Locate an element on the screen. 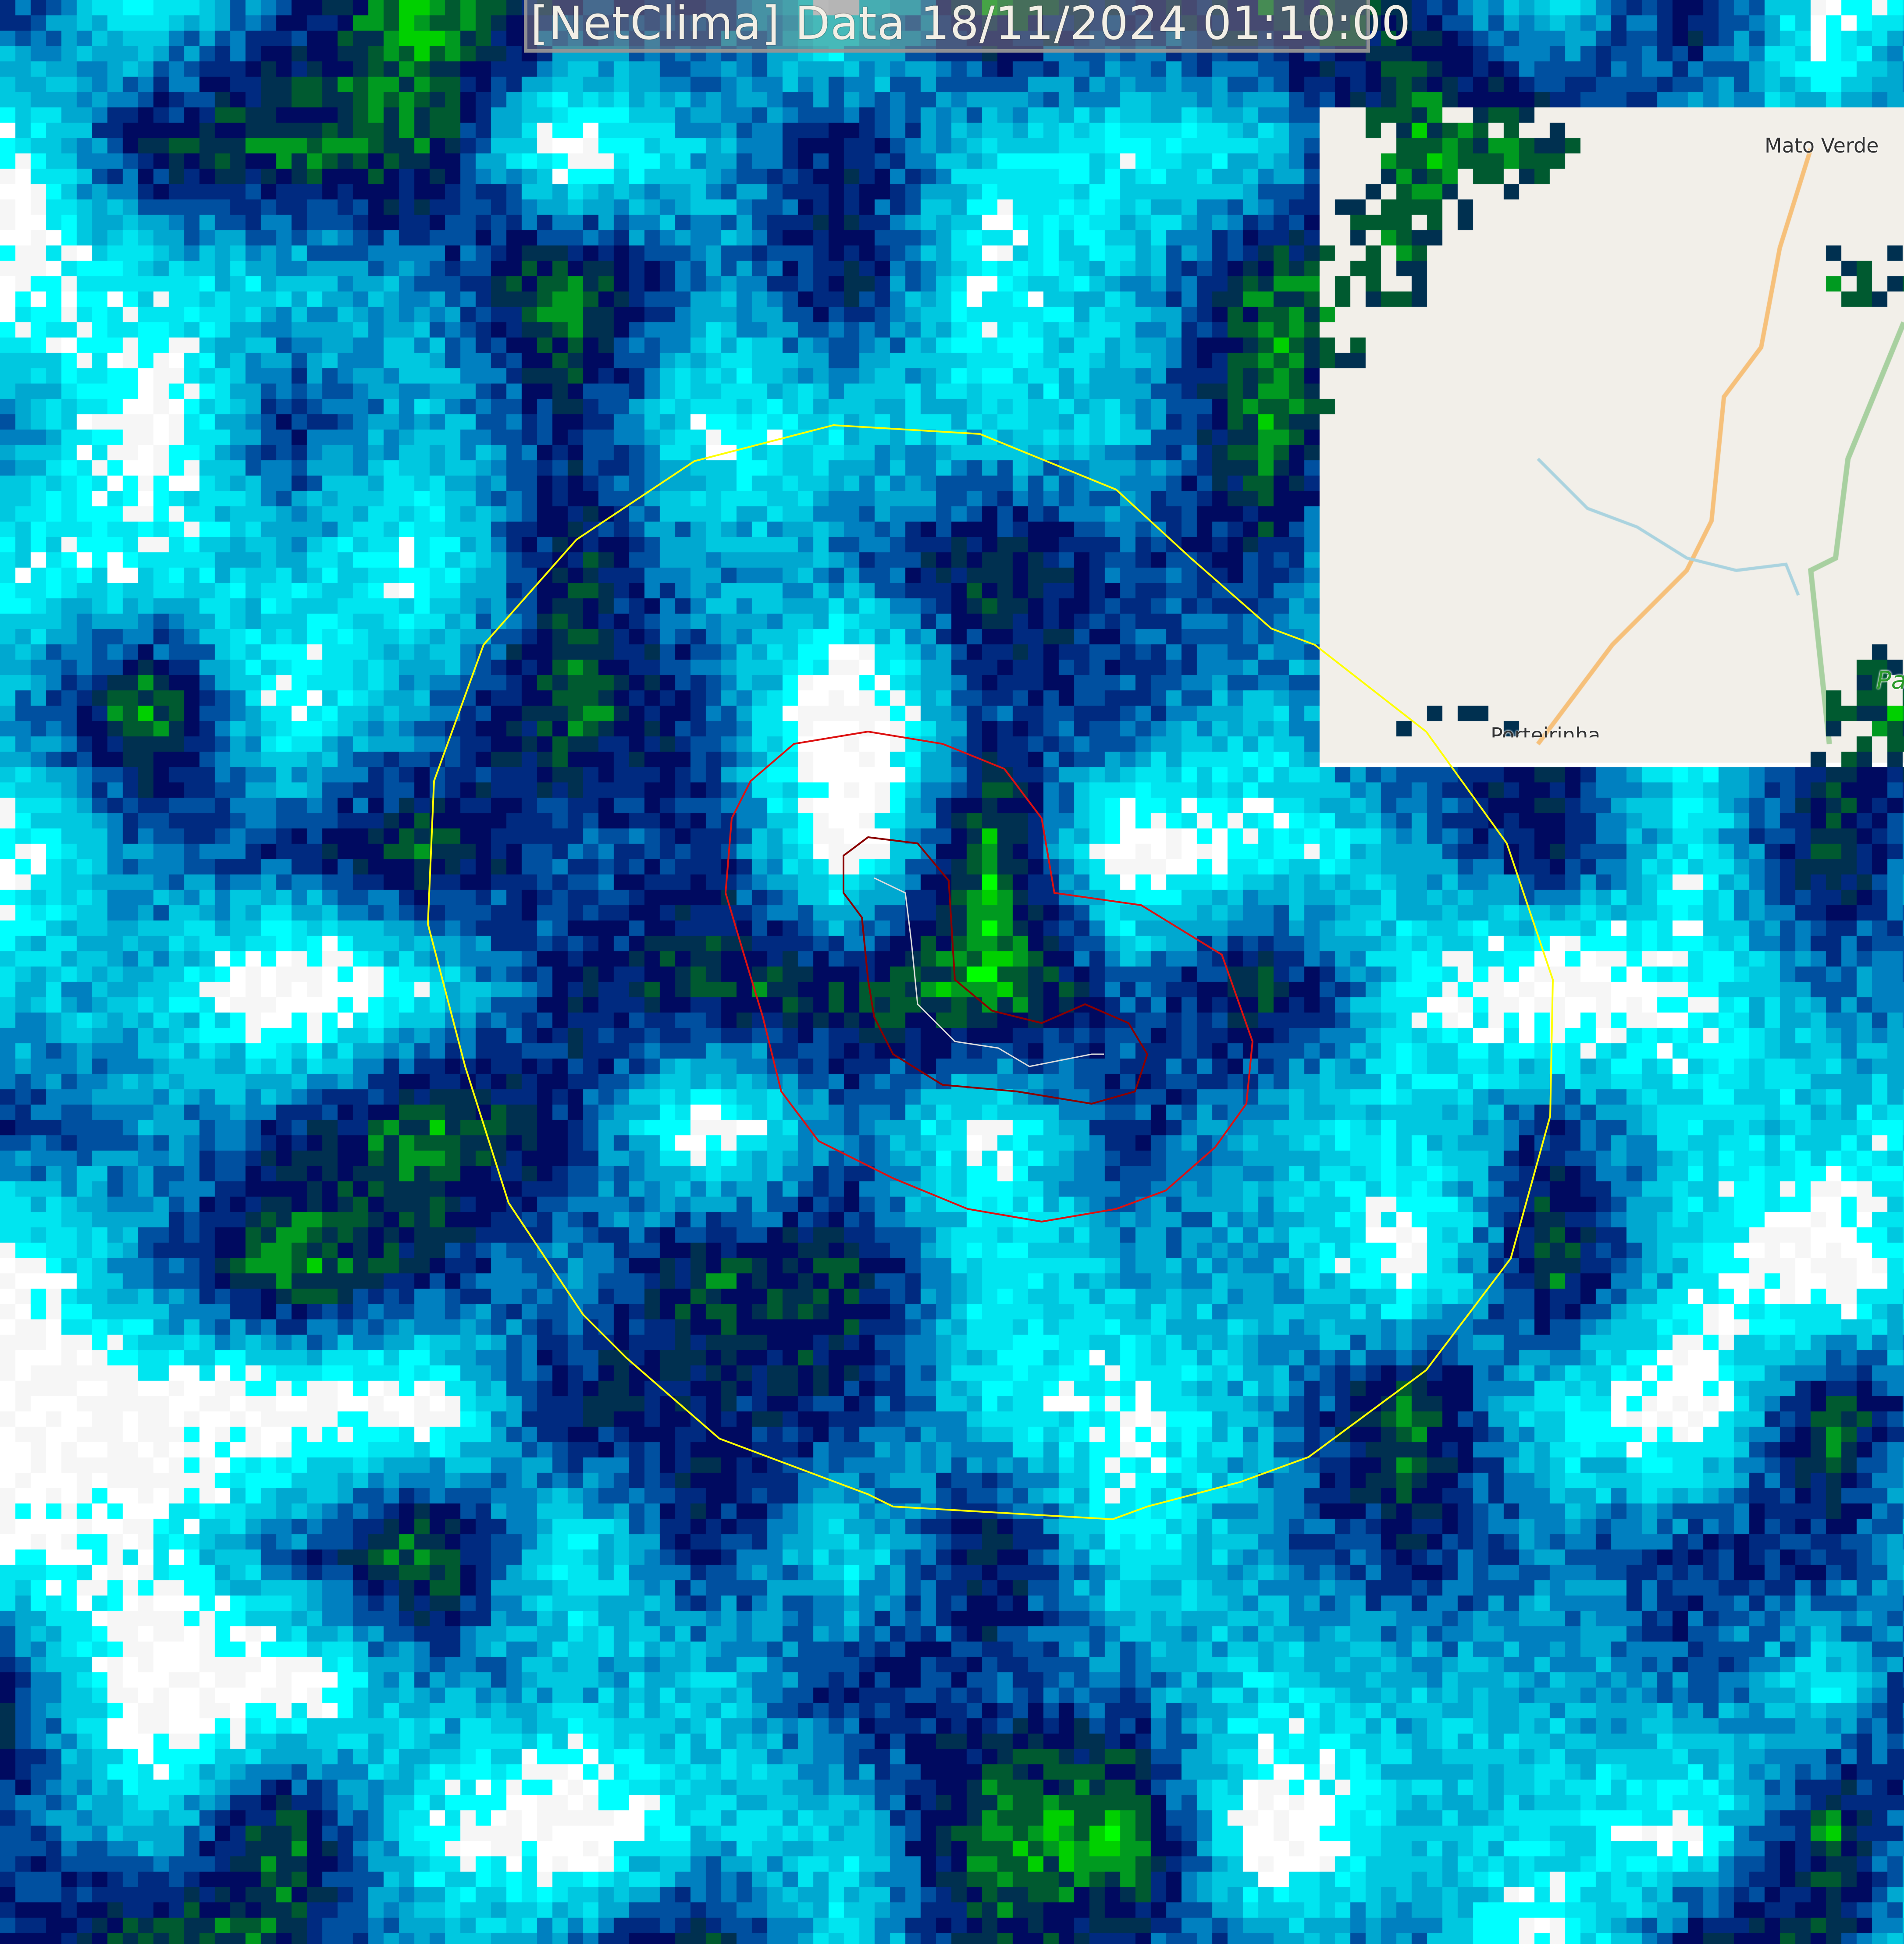  page-title: [NetClima] Data 18/11/2024 01:10:00 is located at coordinates (970, 25).